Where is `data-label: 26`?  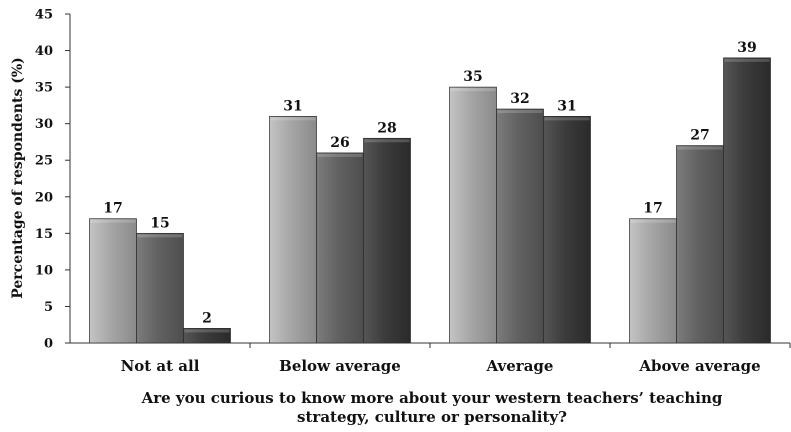 data-label: 26 is located at coordinates (339, 143).